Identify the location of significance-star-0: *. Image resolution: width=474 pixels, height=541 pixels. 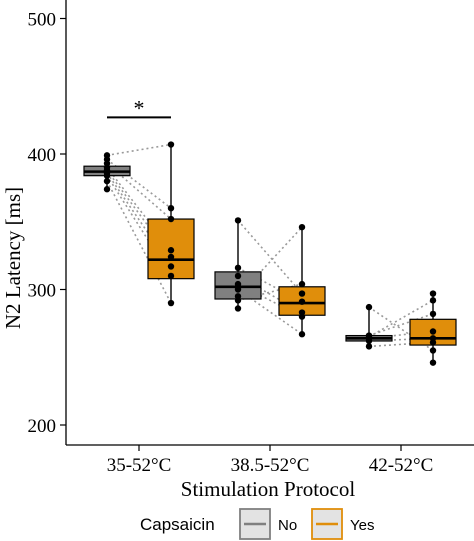
(139, 107).